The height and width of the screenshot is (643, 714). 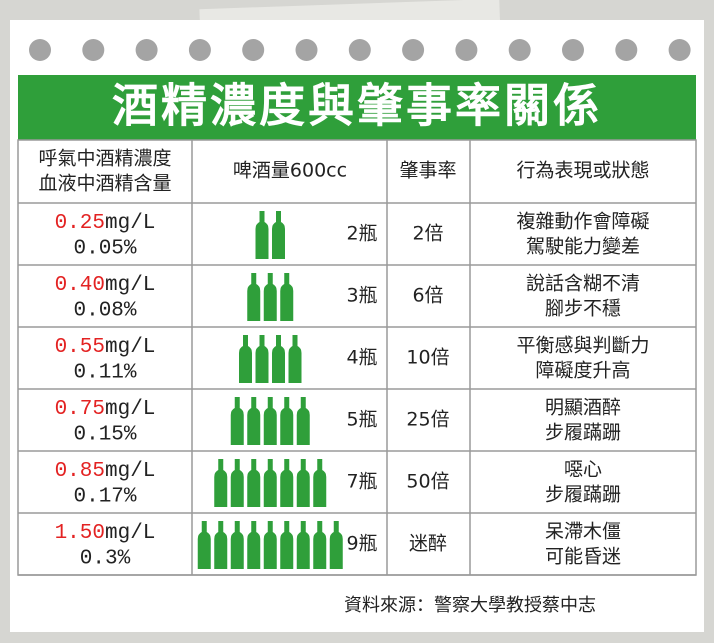 I want to click on breath-number: 1.50, so click(x=80, y=533).